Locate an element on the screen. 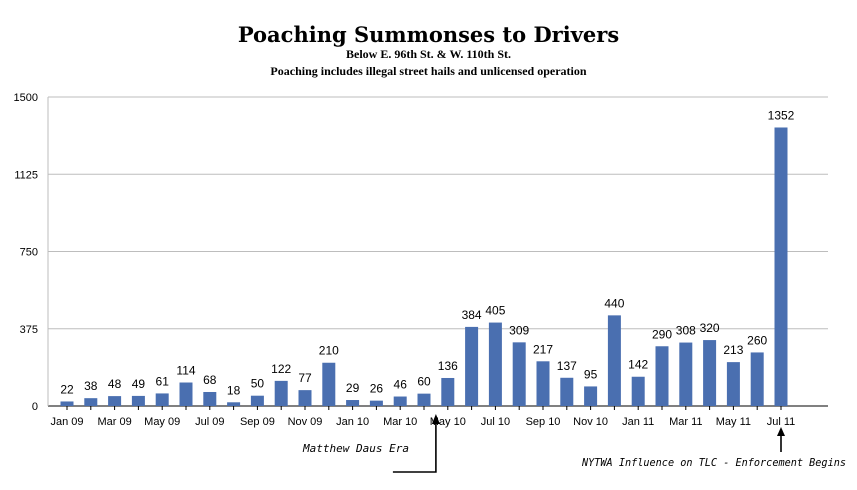  y-tick-label: 1500 is located at coordinates (26, 98).